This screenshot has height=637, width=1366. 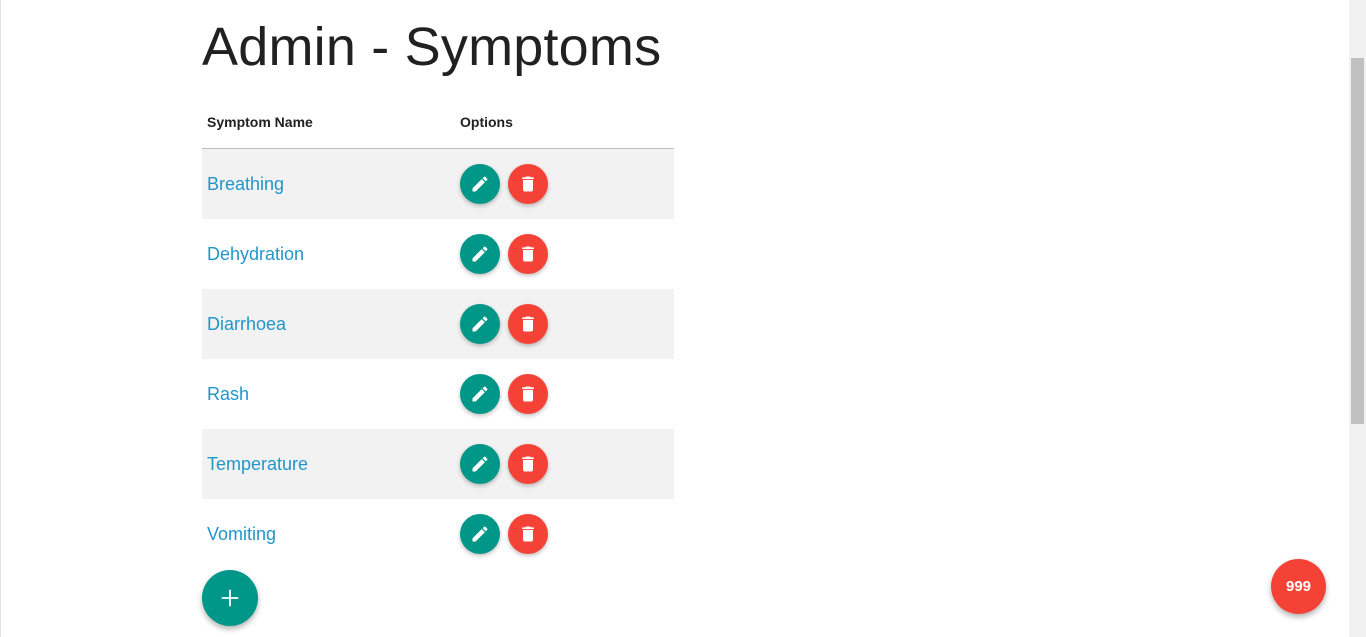 I want to click on symptom-name-cell: Temperature, so click(x=328, y=464).